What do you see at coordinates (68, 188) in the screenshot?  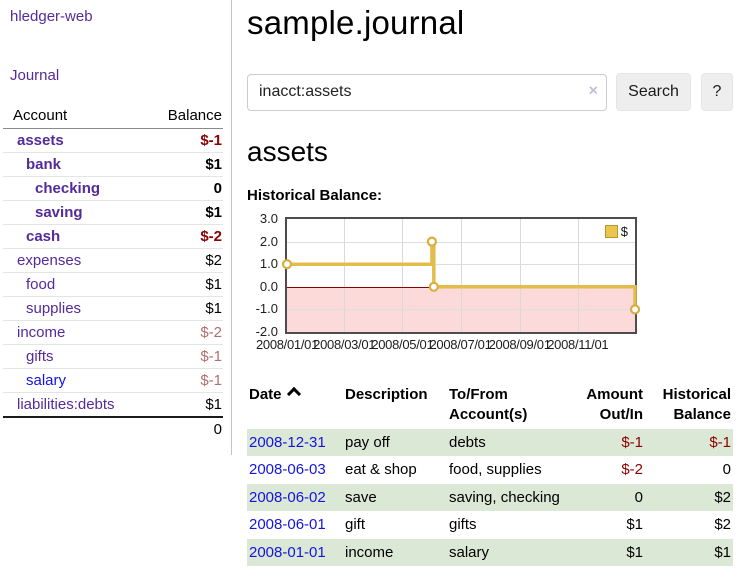 I see `account-link-checking: checking` at bounding box center [68, 188].